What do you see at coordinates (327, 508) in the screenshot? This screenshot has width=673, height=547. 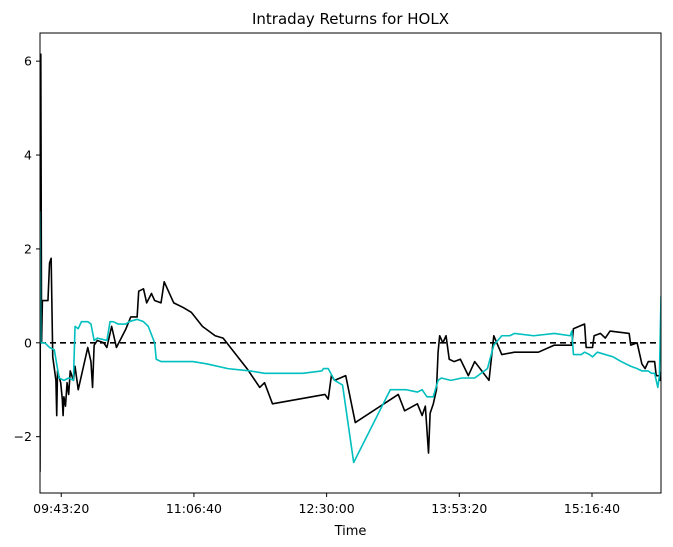 I see `x-tick-label: 12:30:00` at bounding box center [327, 508].